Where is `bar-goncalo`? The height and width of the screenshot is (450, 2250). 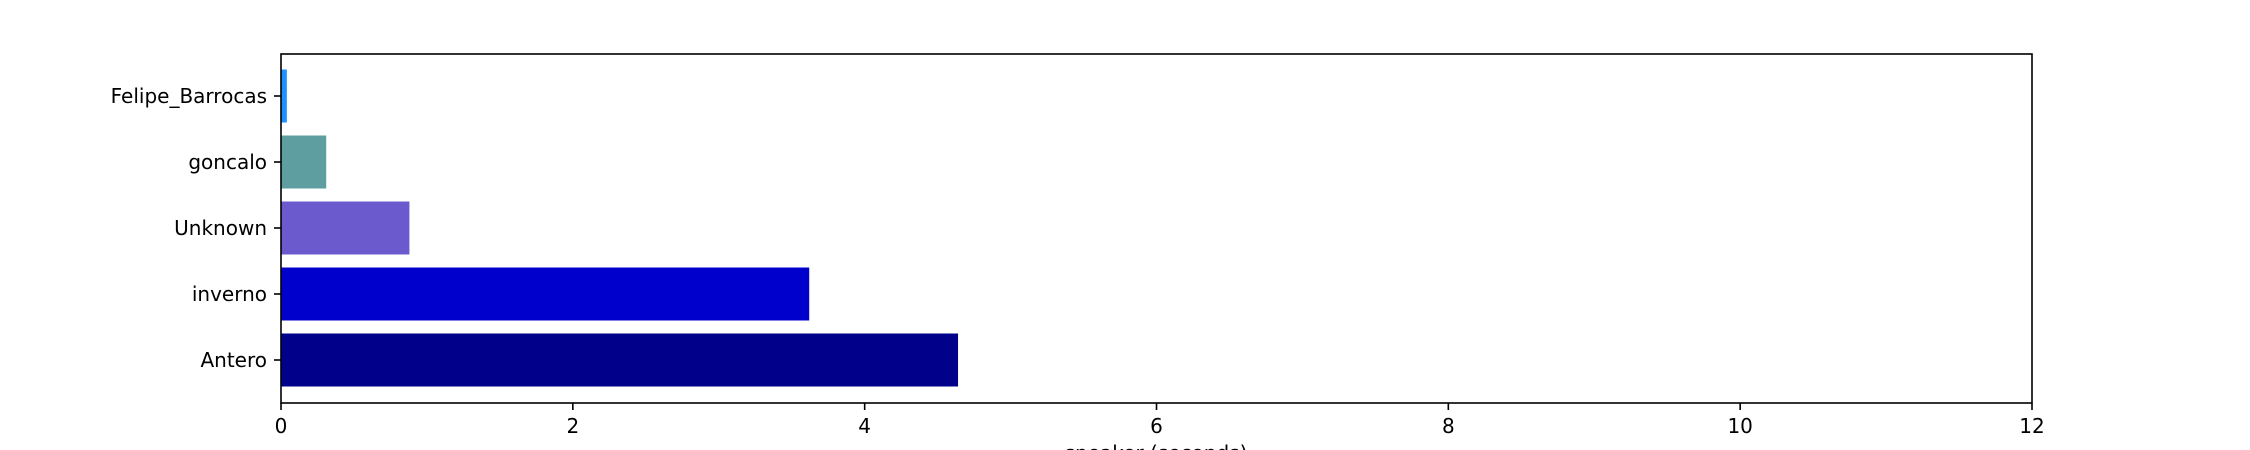 bar-goncalo is located at coordinates (304, 162).